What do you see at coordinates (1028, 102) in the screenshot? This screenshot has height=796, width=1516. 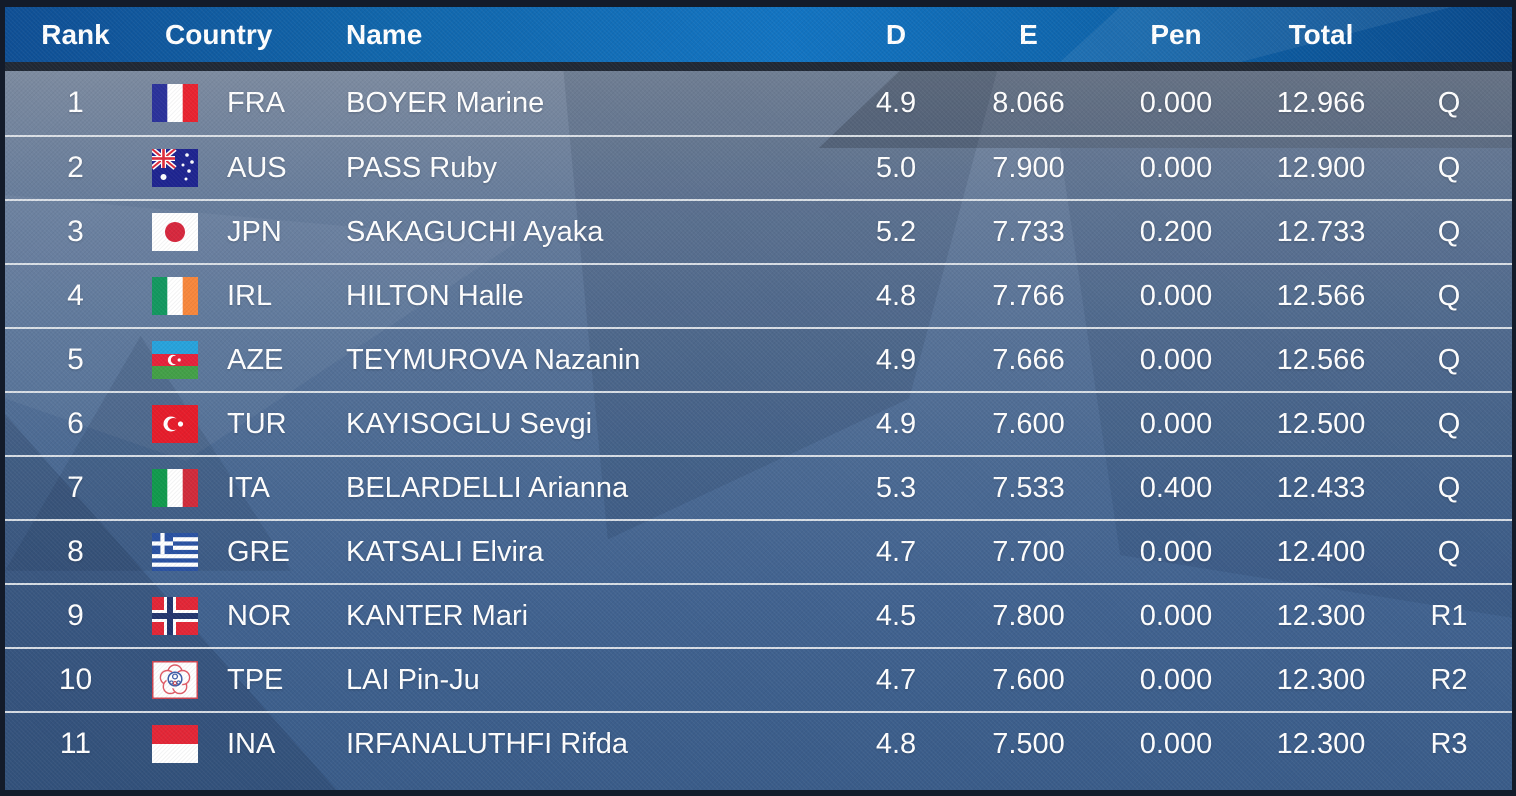 I see `e-score: 8.066` at bounding box center [1028, 102].